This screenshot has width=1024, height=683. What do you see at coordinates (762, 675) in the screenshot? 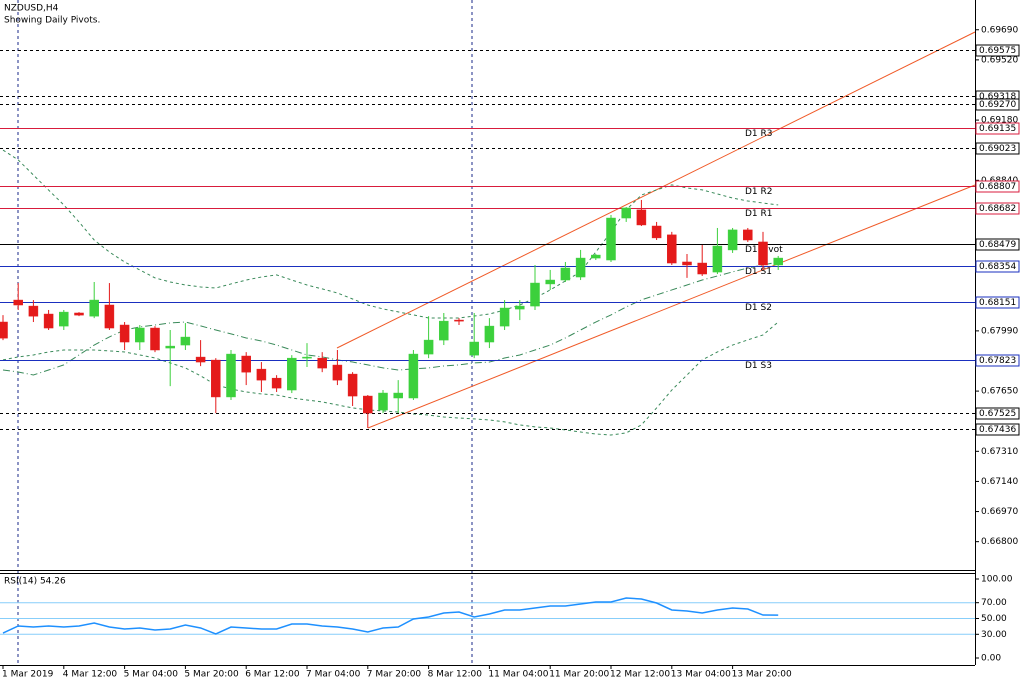
I see `x-tick-label: 13 Mar 20:00` at bounding box center [762, 675].